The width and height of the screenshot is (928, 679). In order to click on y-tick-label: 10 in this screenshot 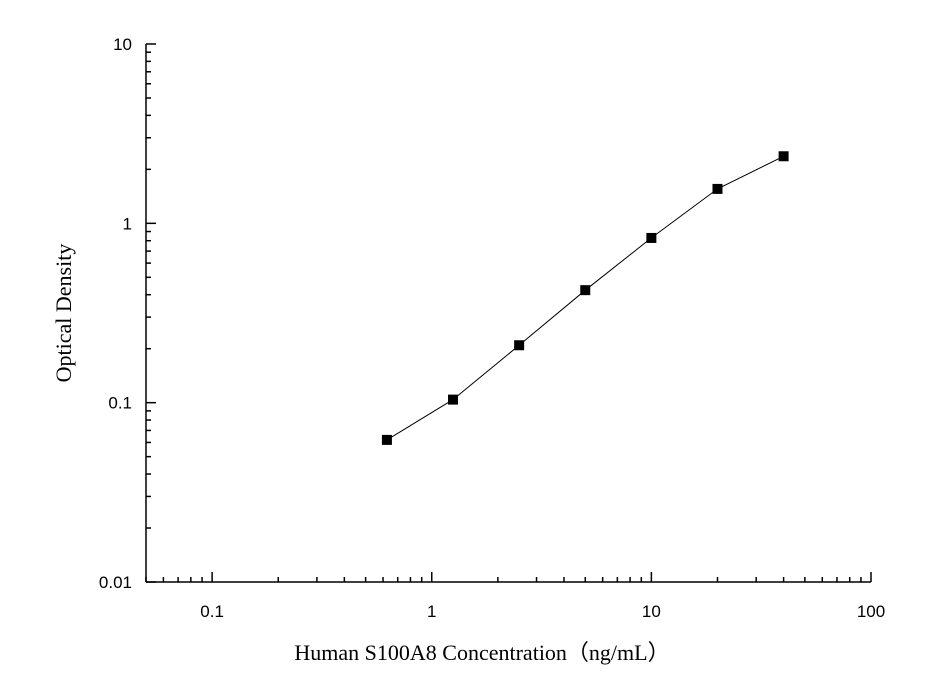, I will do `click(122, 44)`.